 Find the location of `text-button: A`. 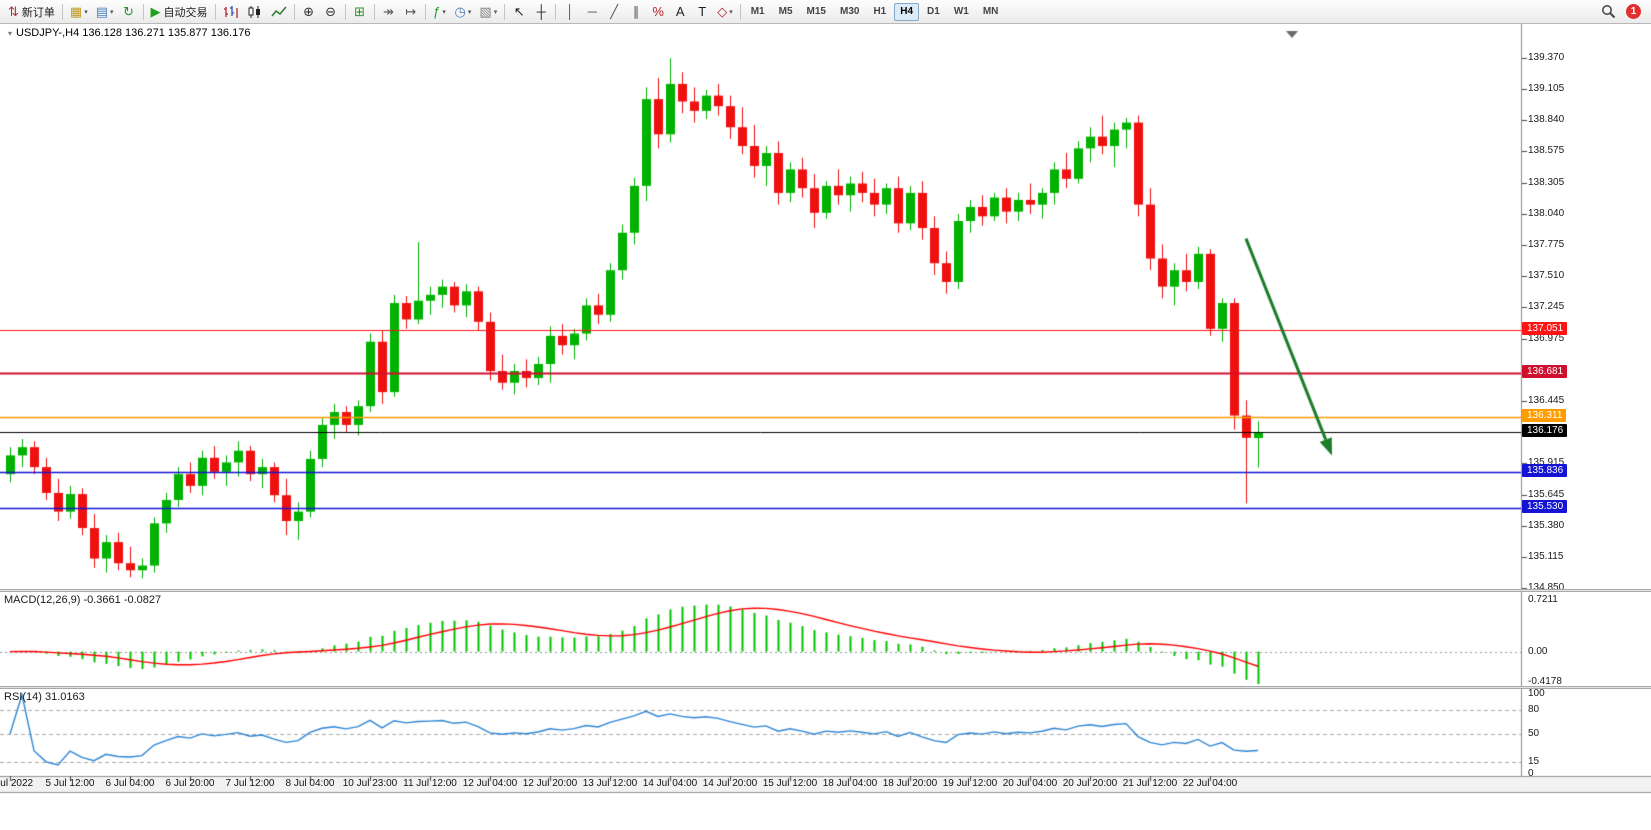

text-button: A is located at coordinates (680, 12).